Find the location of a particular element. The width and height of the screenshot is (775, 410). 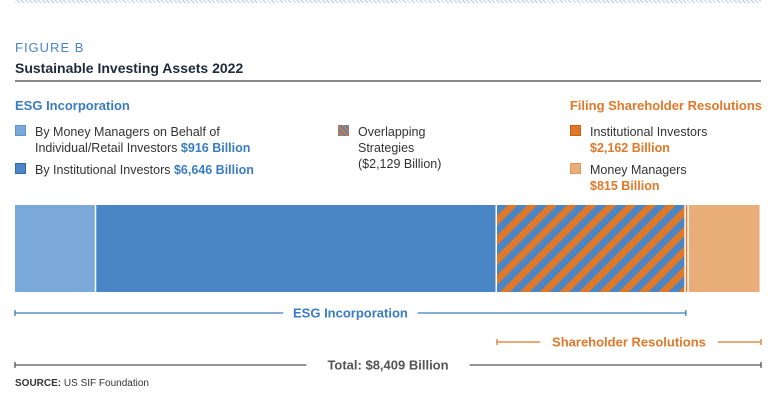

bracket-shareholder-label: Shareholder Resolutions is located at coordinates (629, 342).